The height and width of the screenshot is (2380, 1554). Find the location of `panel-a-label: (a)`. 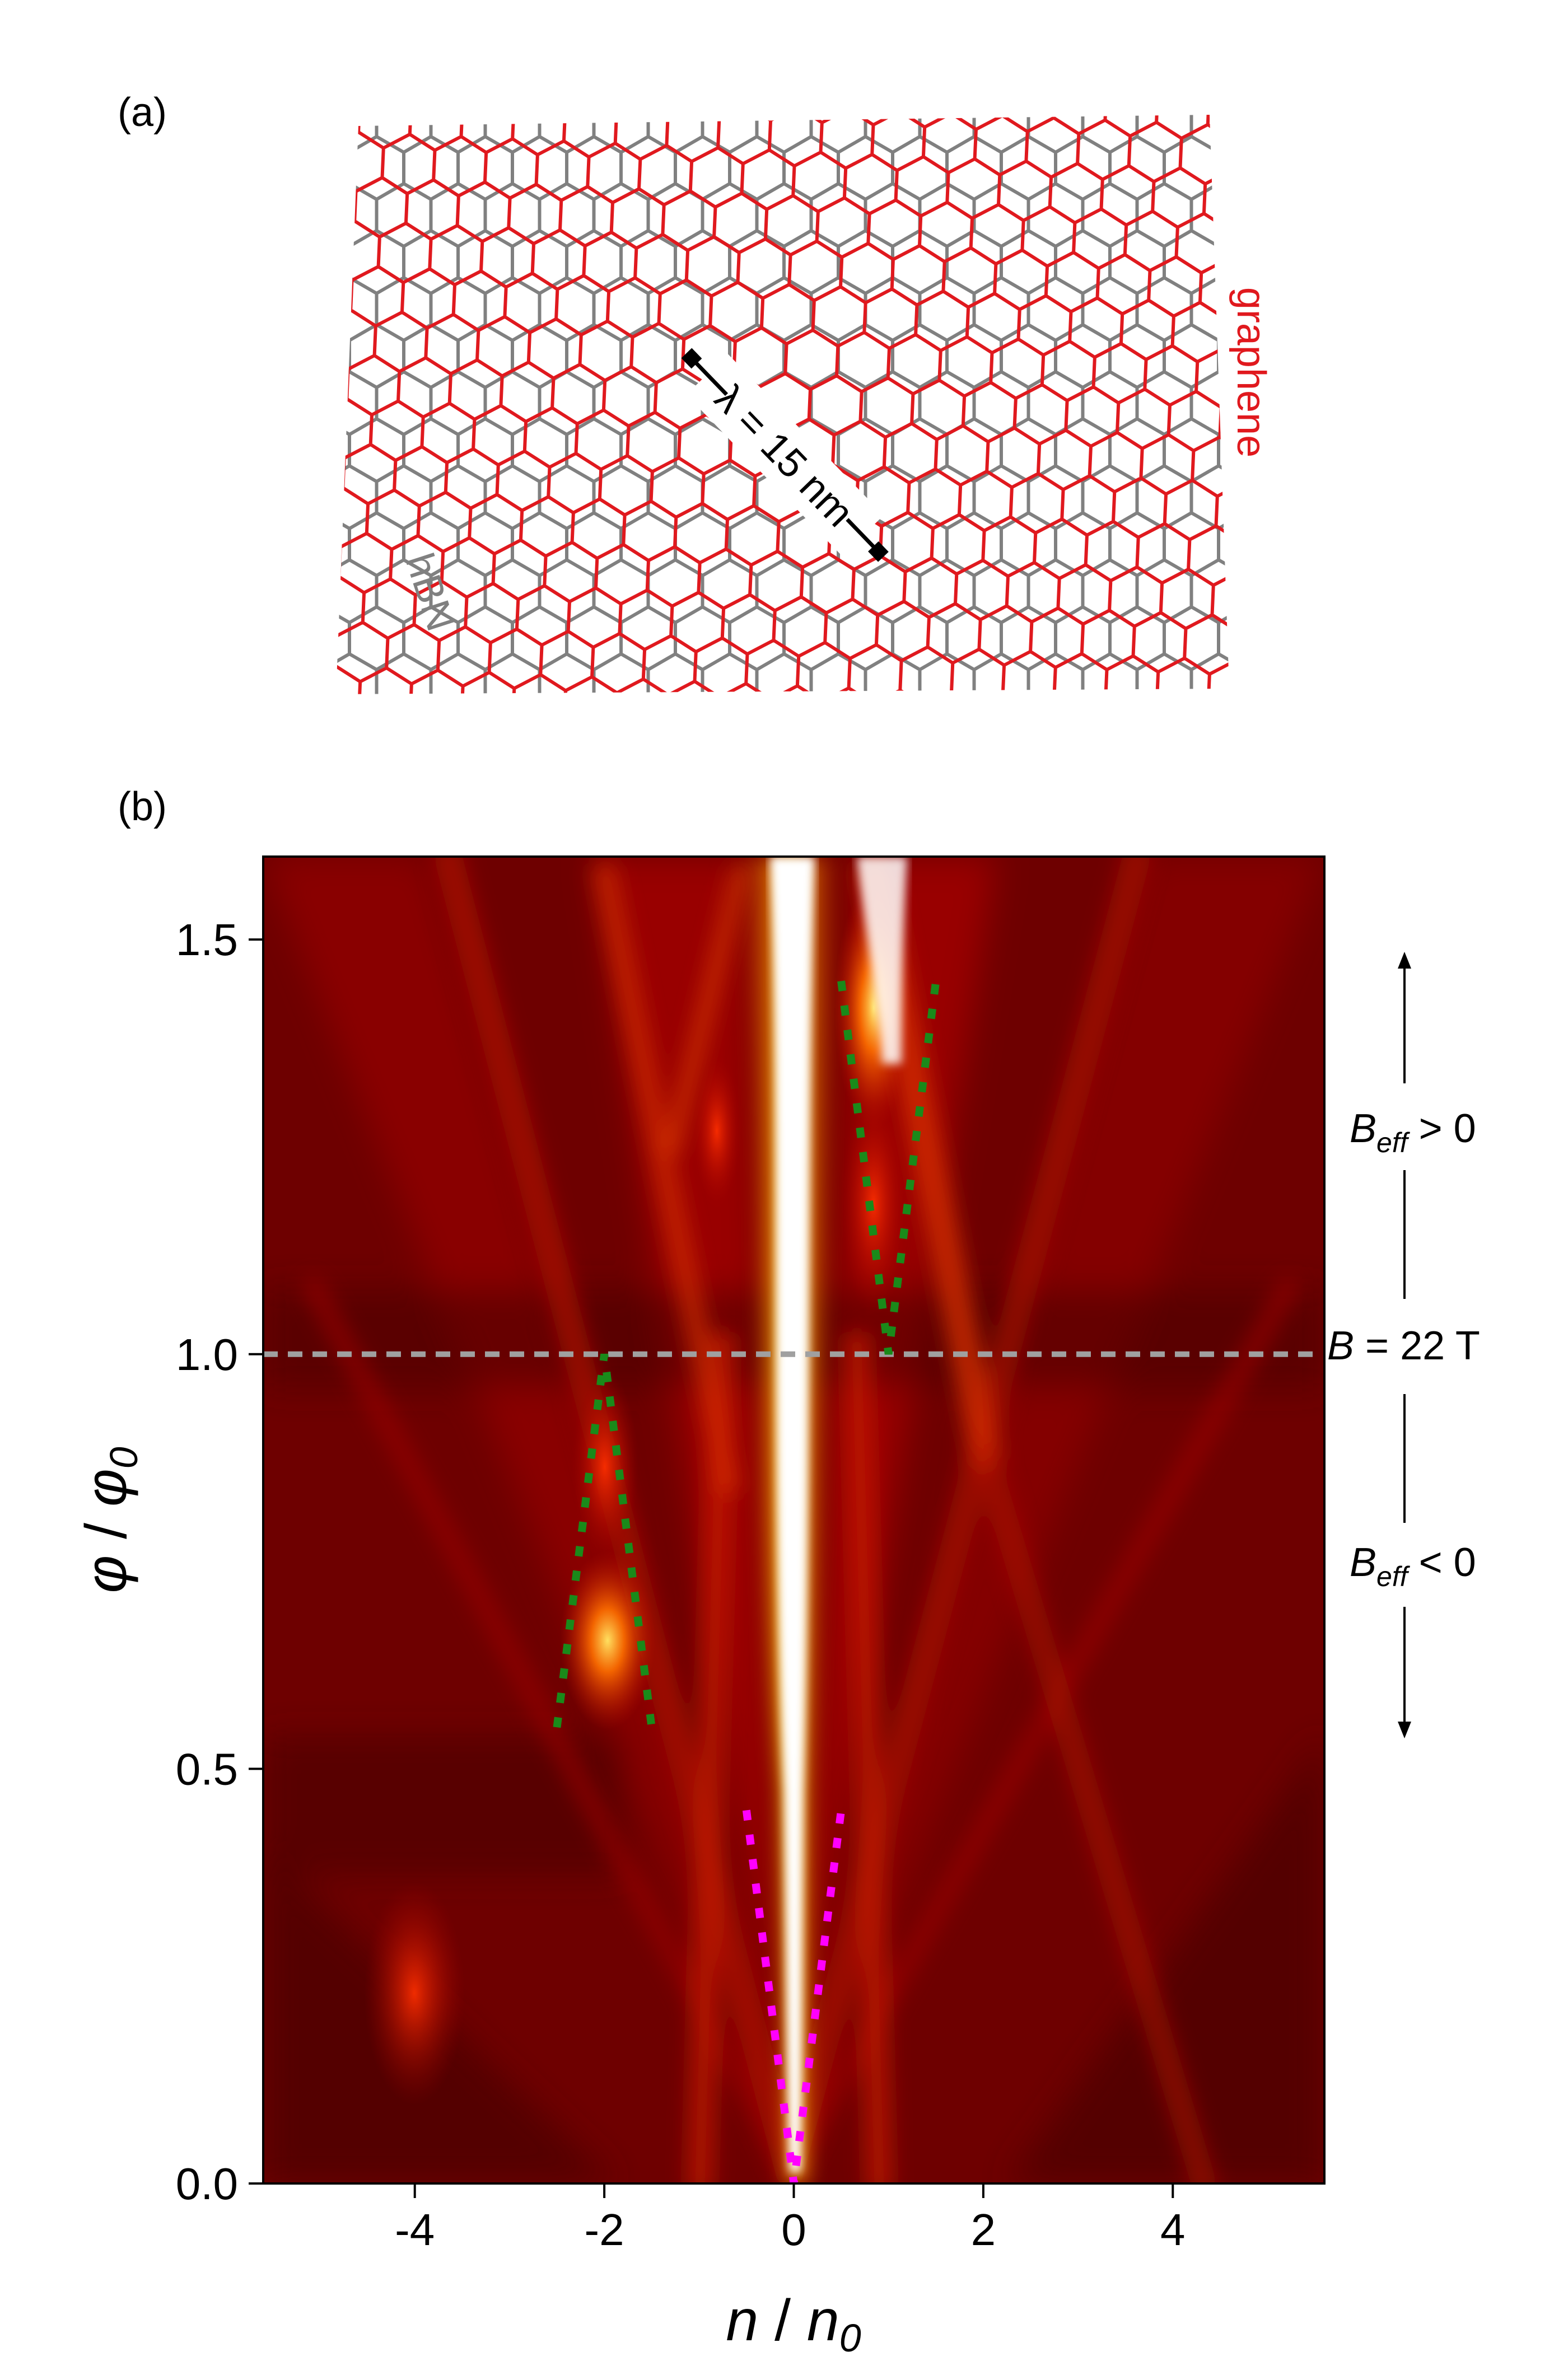

panel-a-label: (a) is located at coordinates (143, 113).